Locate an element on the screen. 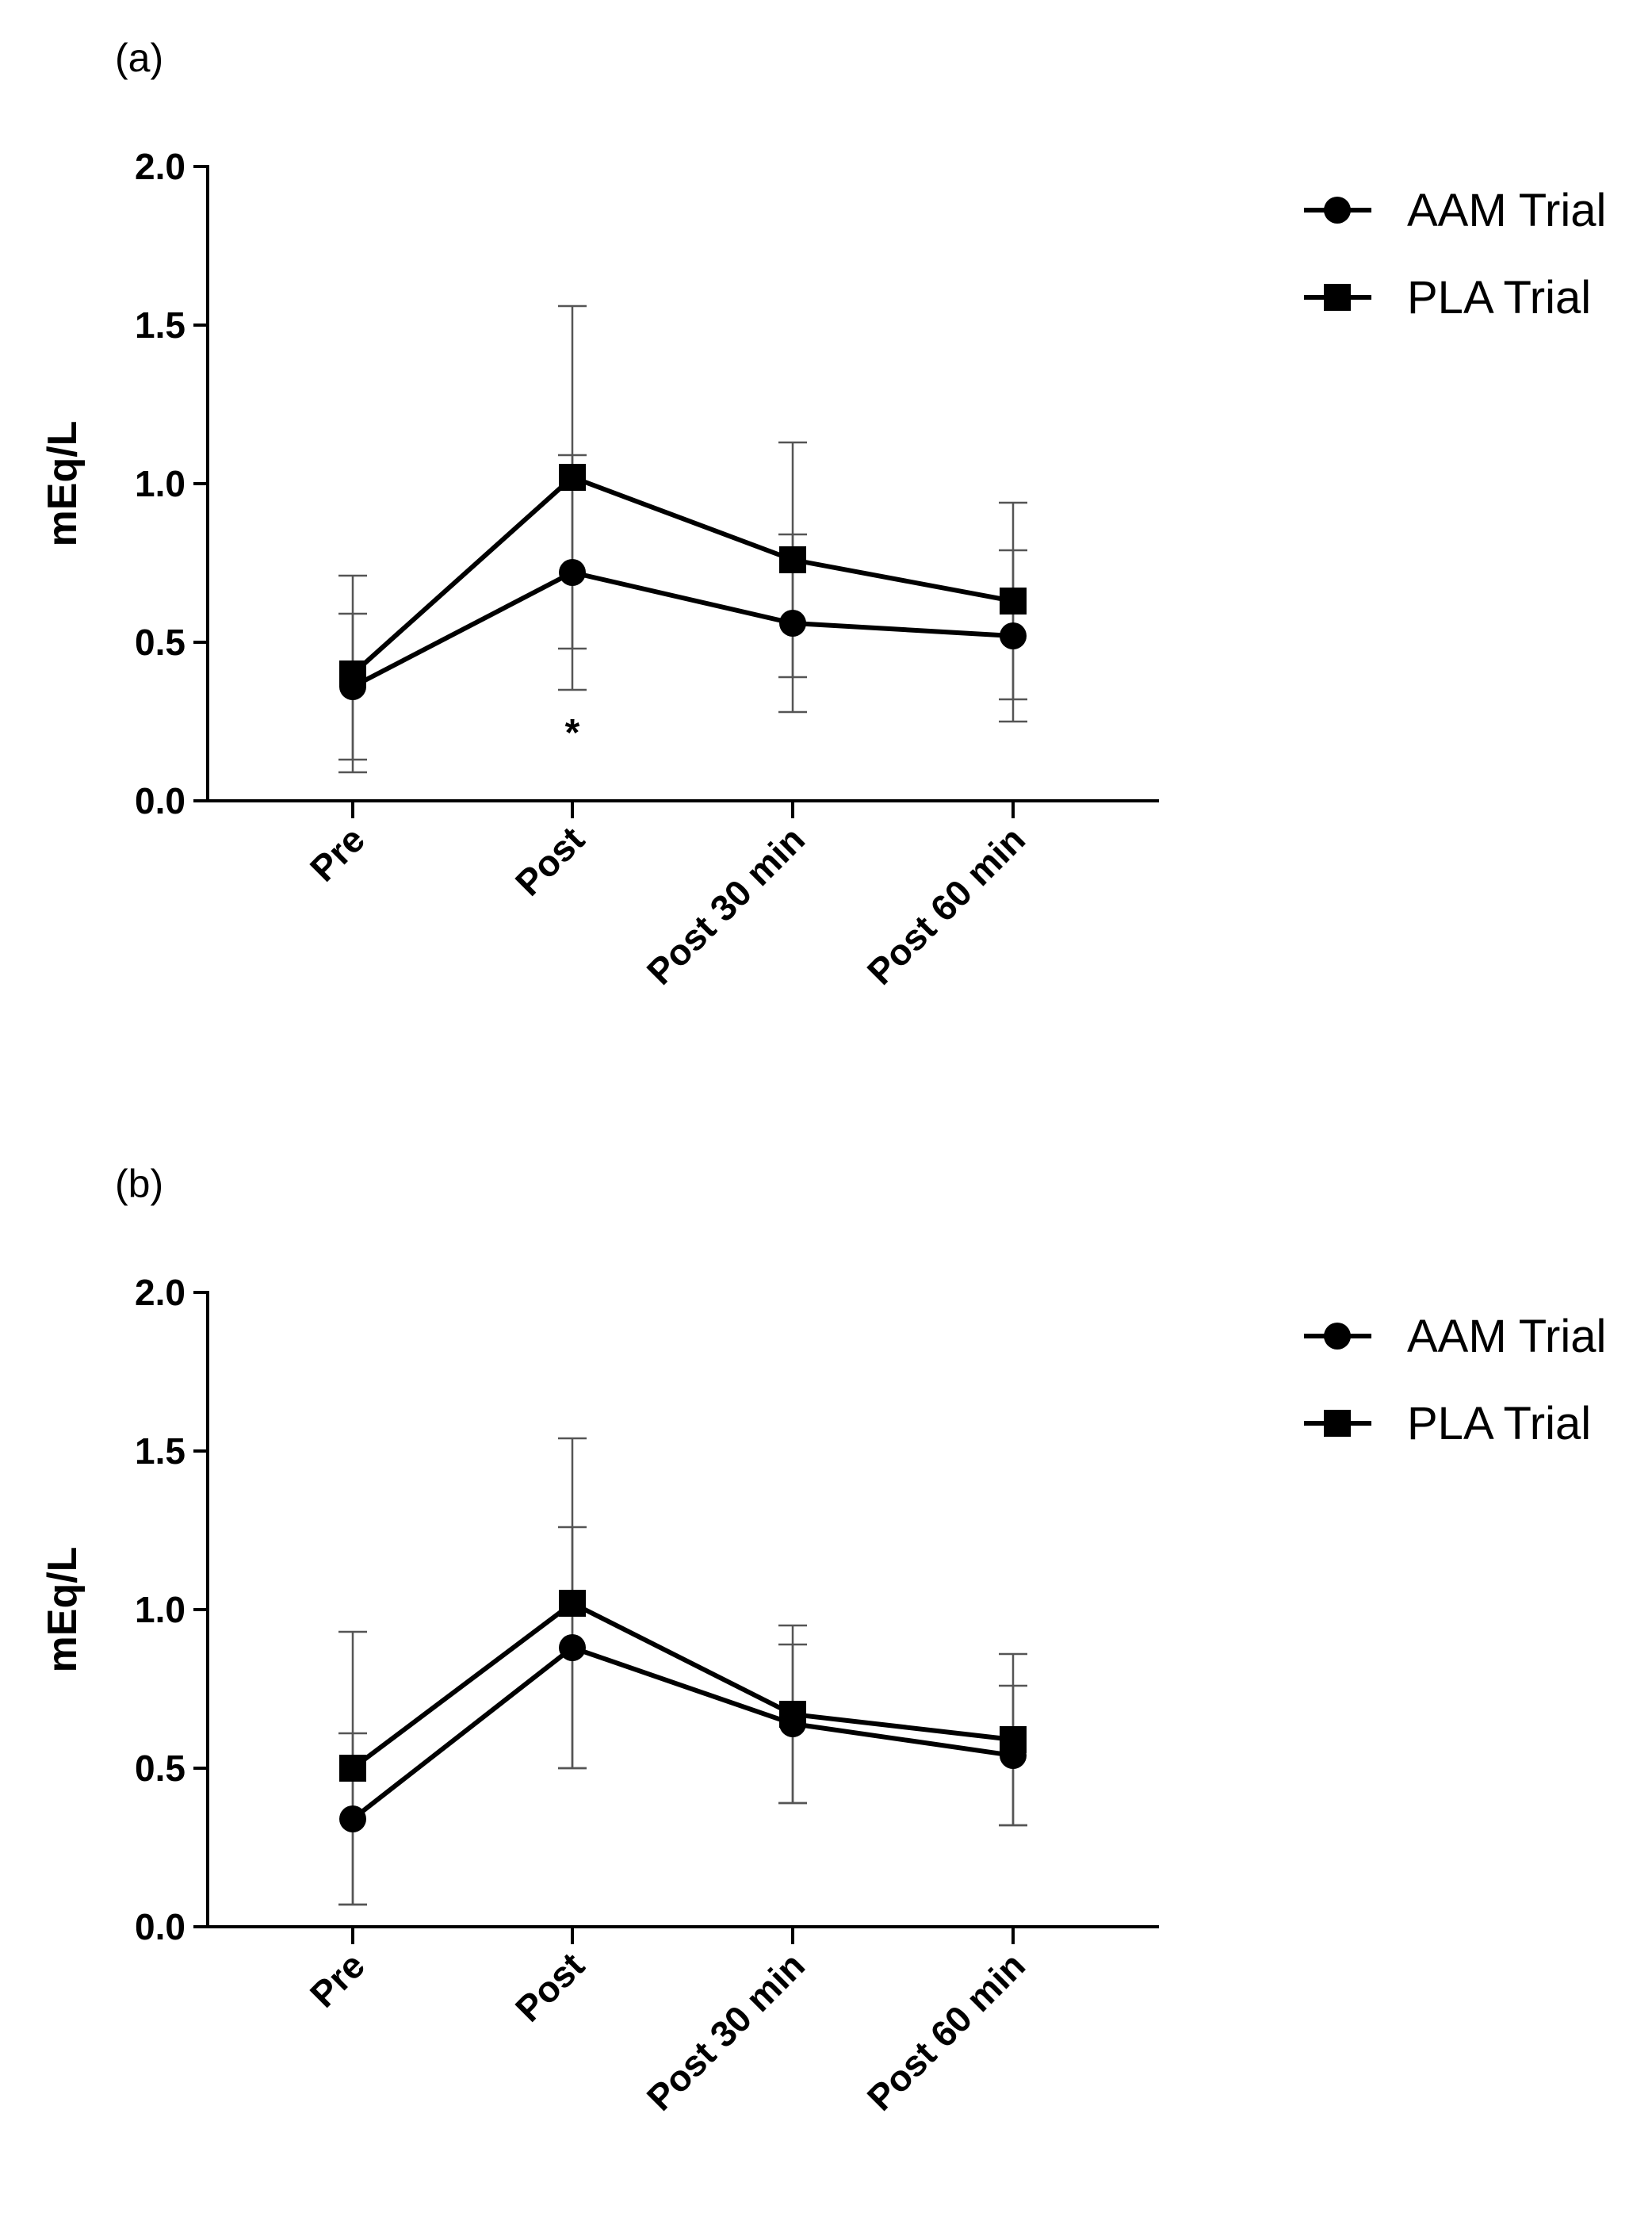 The image size is (1652, 2236). significance-marker: * is located at coordinates (573, 733).